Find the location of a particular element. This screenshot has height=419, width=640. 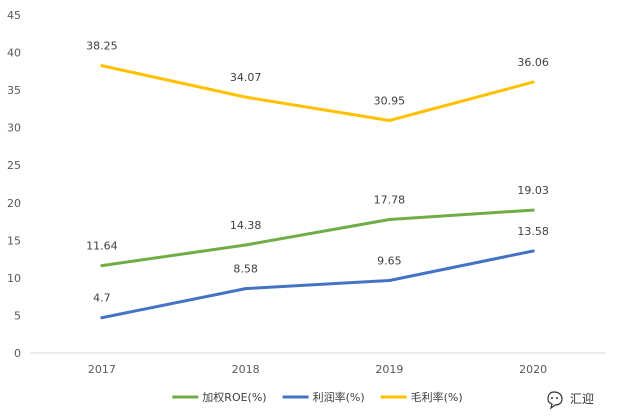

data-label: 17.78 is located at coordinates (390, 199).